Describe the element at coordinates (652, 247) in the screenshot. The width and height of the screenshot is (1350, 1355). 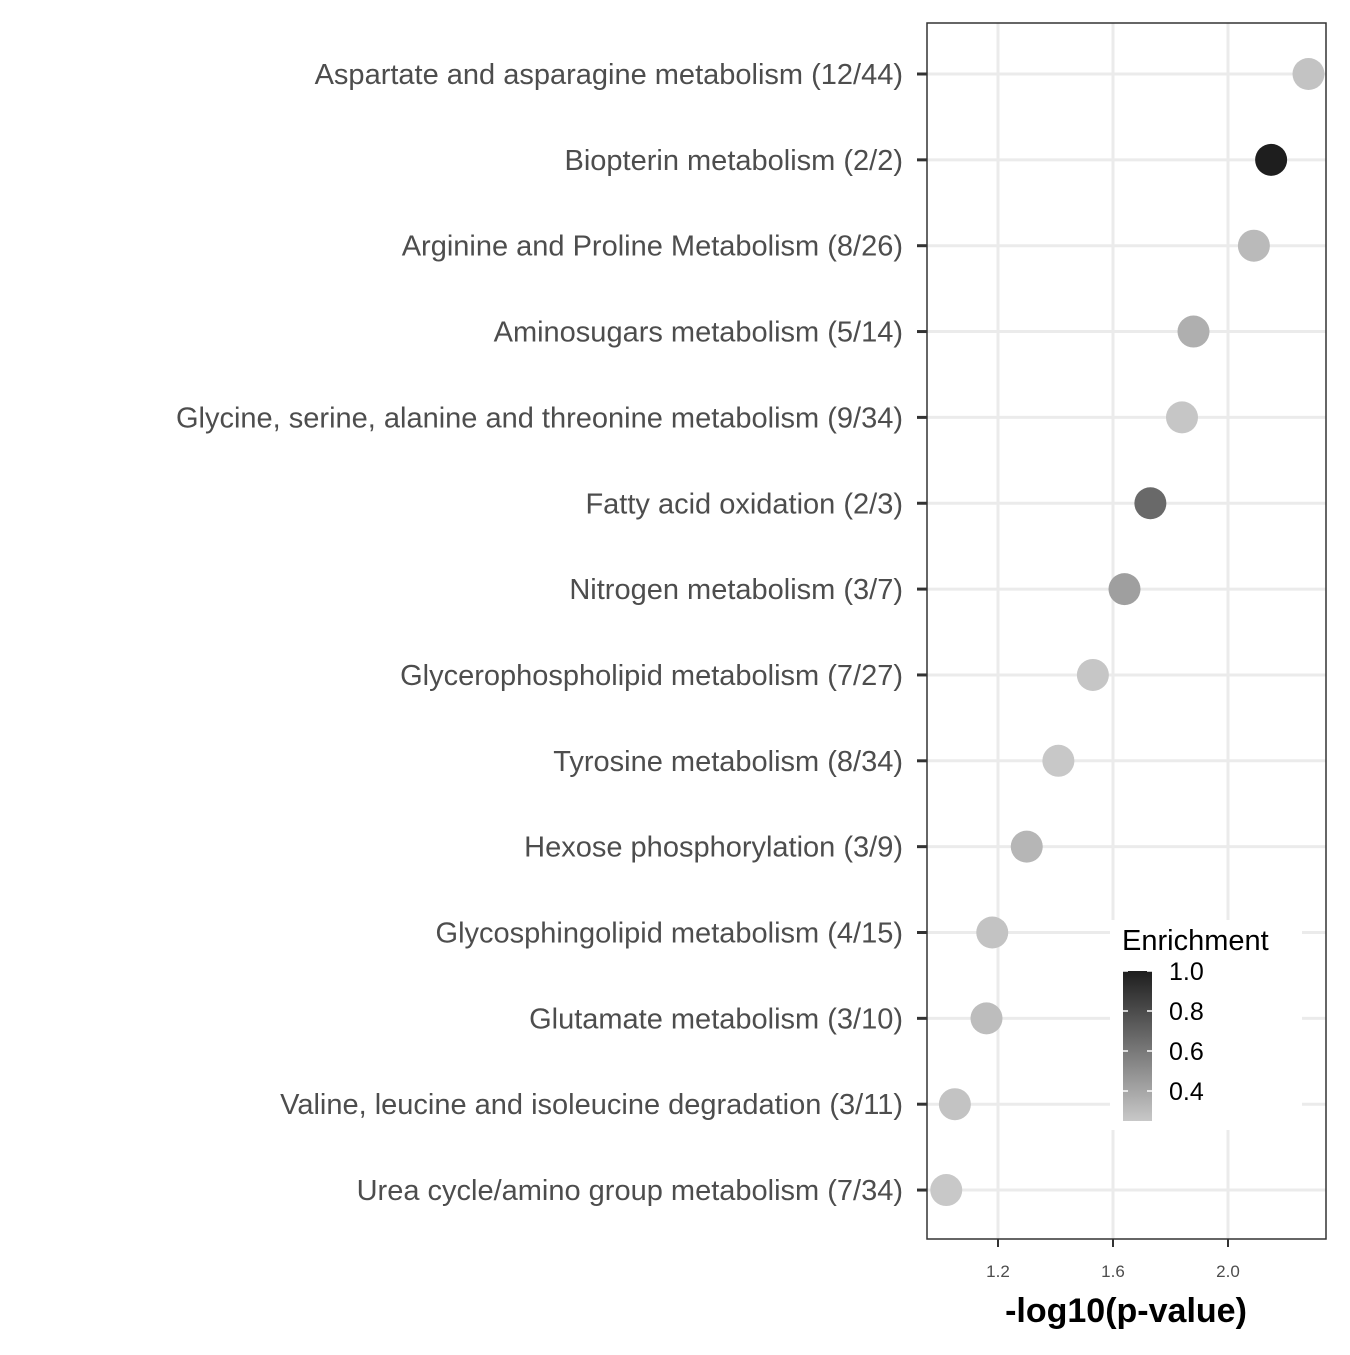
I see `y-tick-label: Arginine and Proline Metabolism (8/26)` at that location.